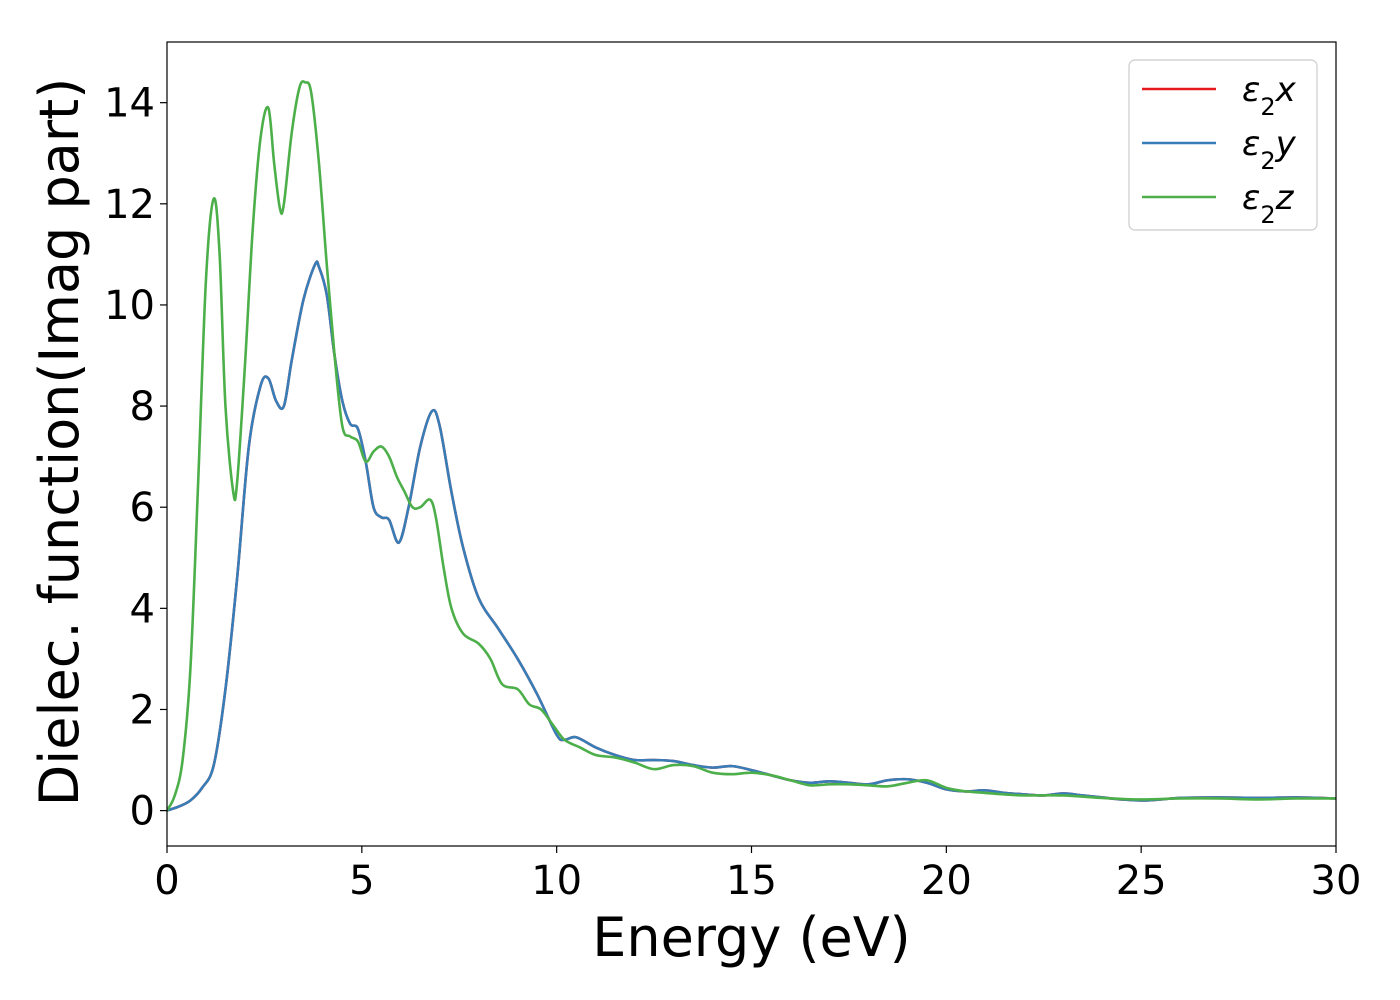 The height and width of the screenshot is (1000, 1400). Describe the element at coordinates (556, 881) in the screenshot. I see `x-tick-label: 10` at that location.